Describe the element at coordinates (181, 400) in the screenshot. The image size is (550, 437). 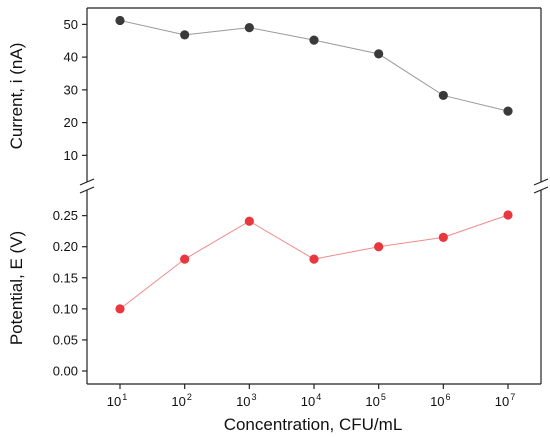
I see `x-tick-label: 10²` at that location.